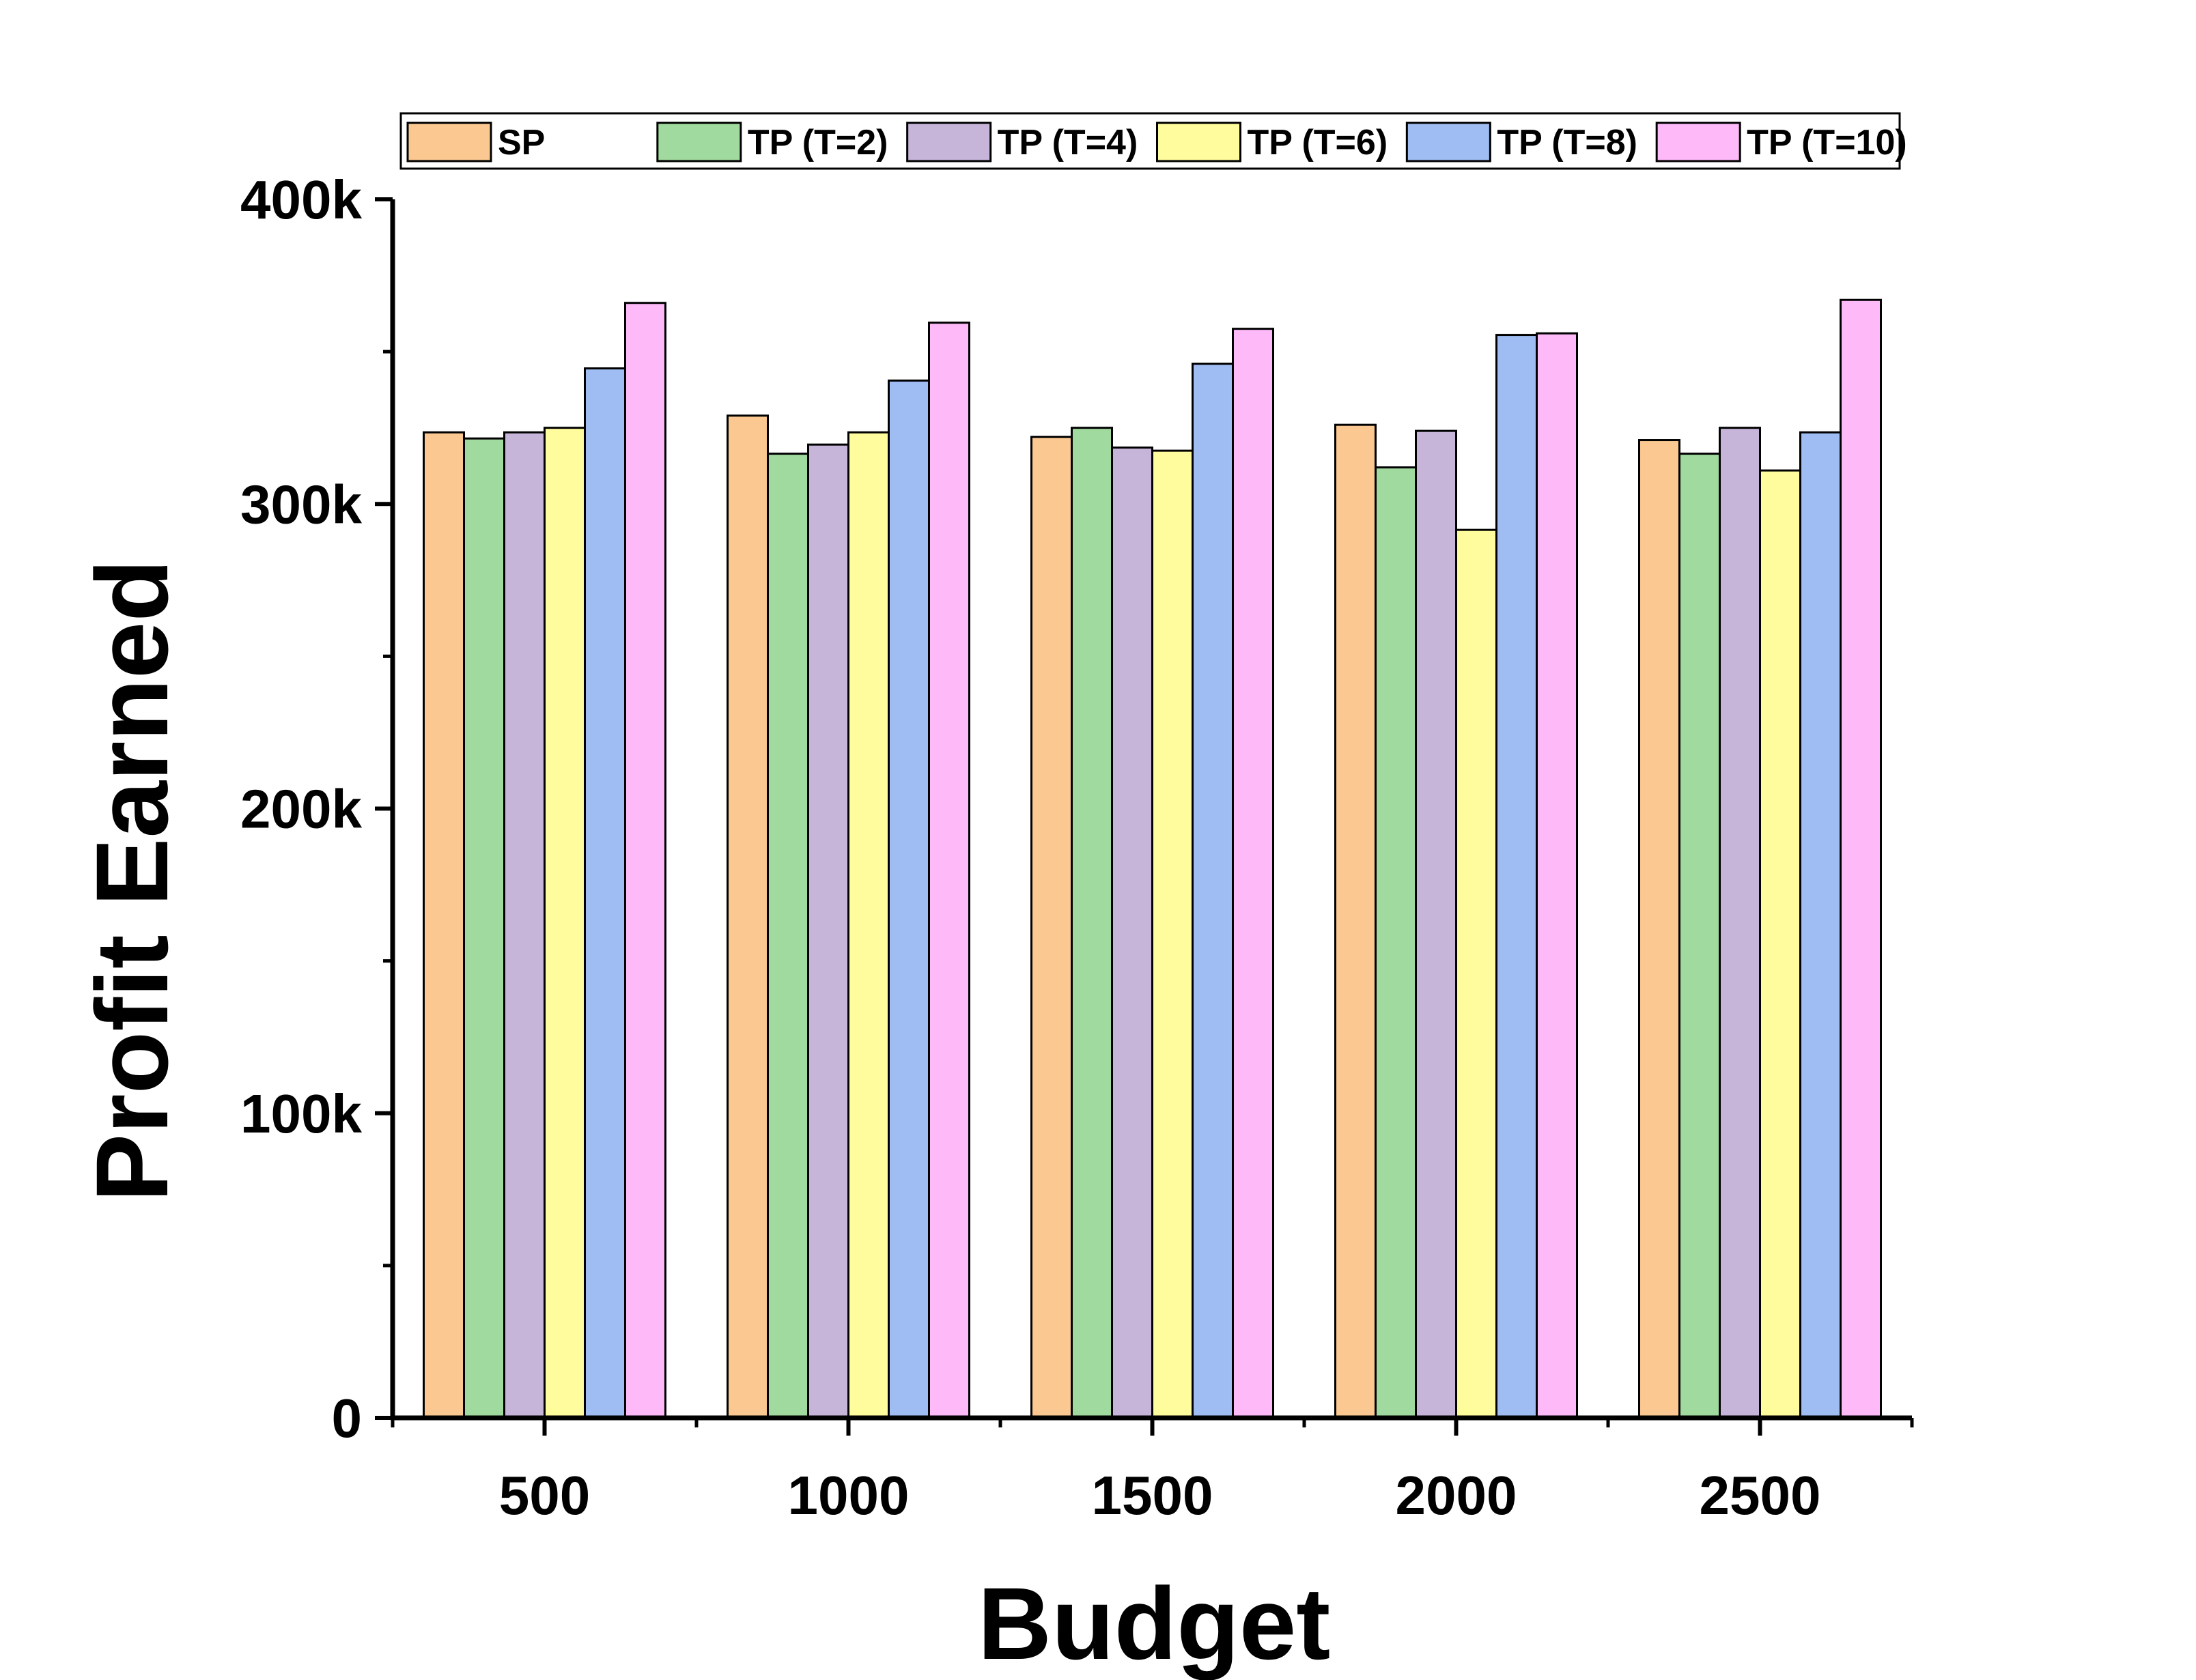 The height and width of the screenshot is (1680, 2196). I want to click on legend-label: TP (T=2), so click(818, 142).